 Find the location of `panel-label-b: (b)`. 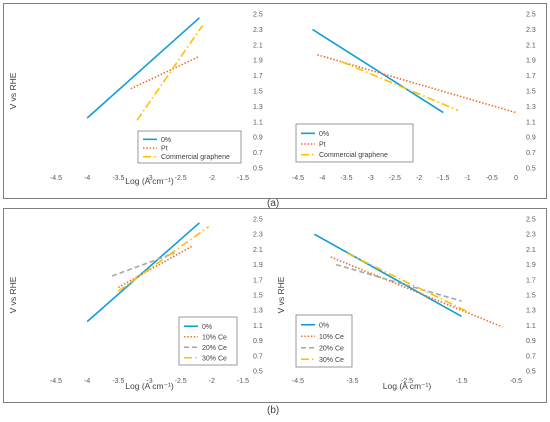

panel-label-b: (b) is located at coordinates (273, 410).